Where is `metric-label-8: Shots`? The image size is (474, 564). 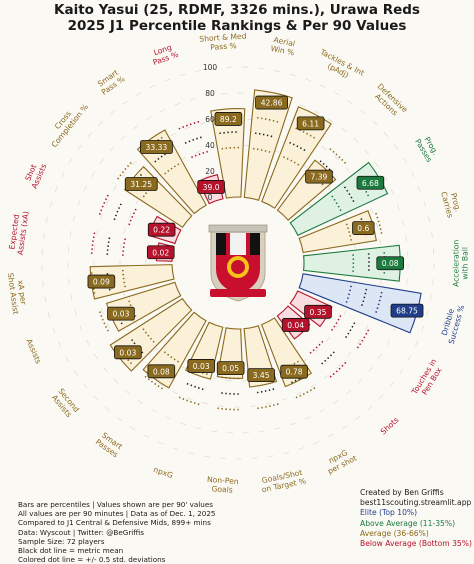 metric-label-8: Shots is located at coordinates (390, 425).